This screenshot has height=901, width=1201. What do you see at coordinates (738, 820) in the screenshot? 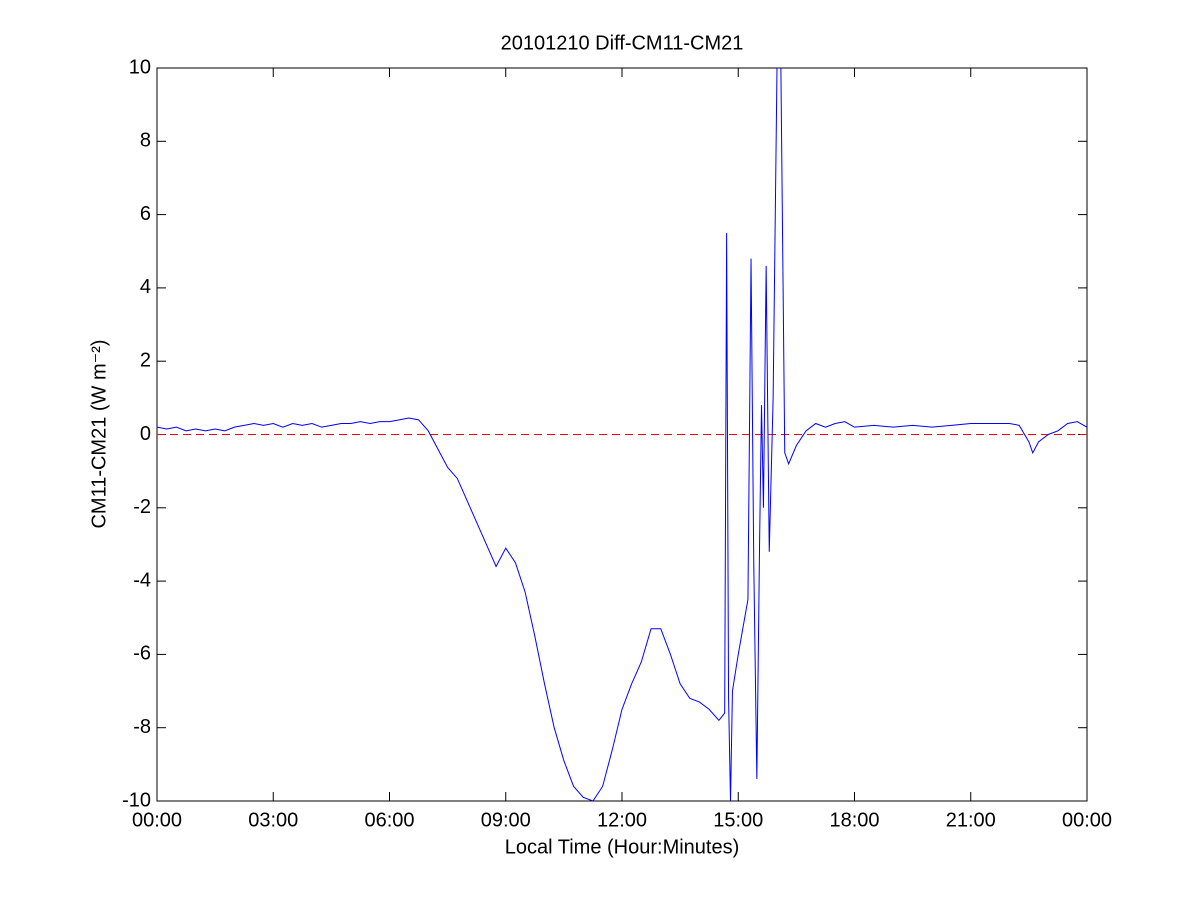
I see `x-tick-label: 15:00` at bounding box center [738, 820].